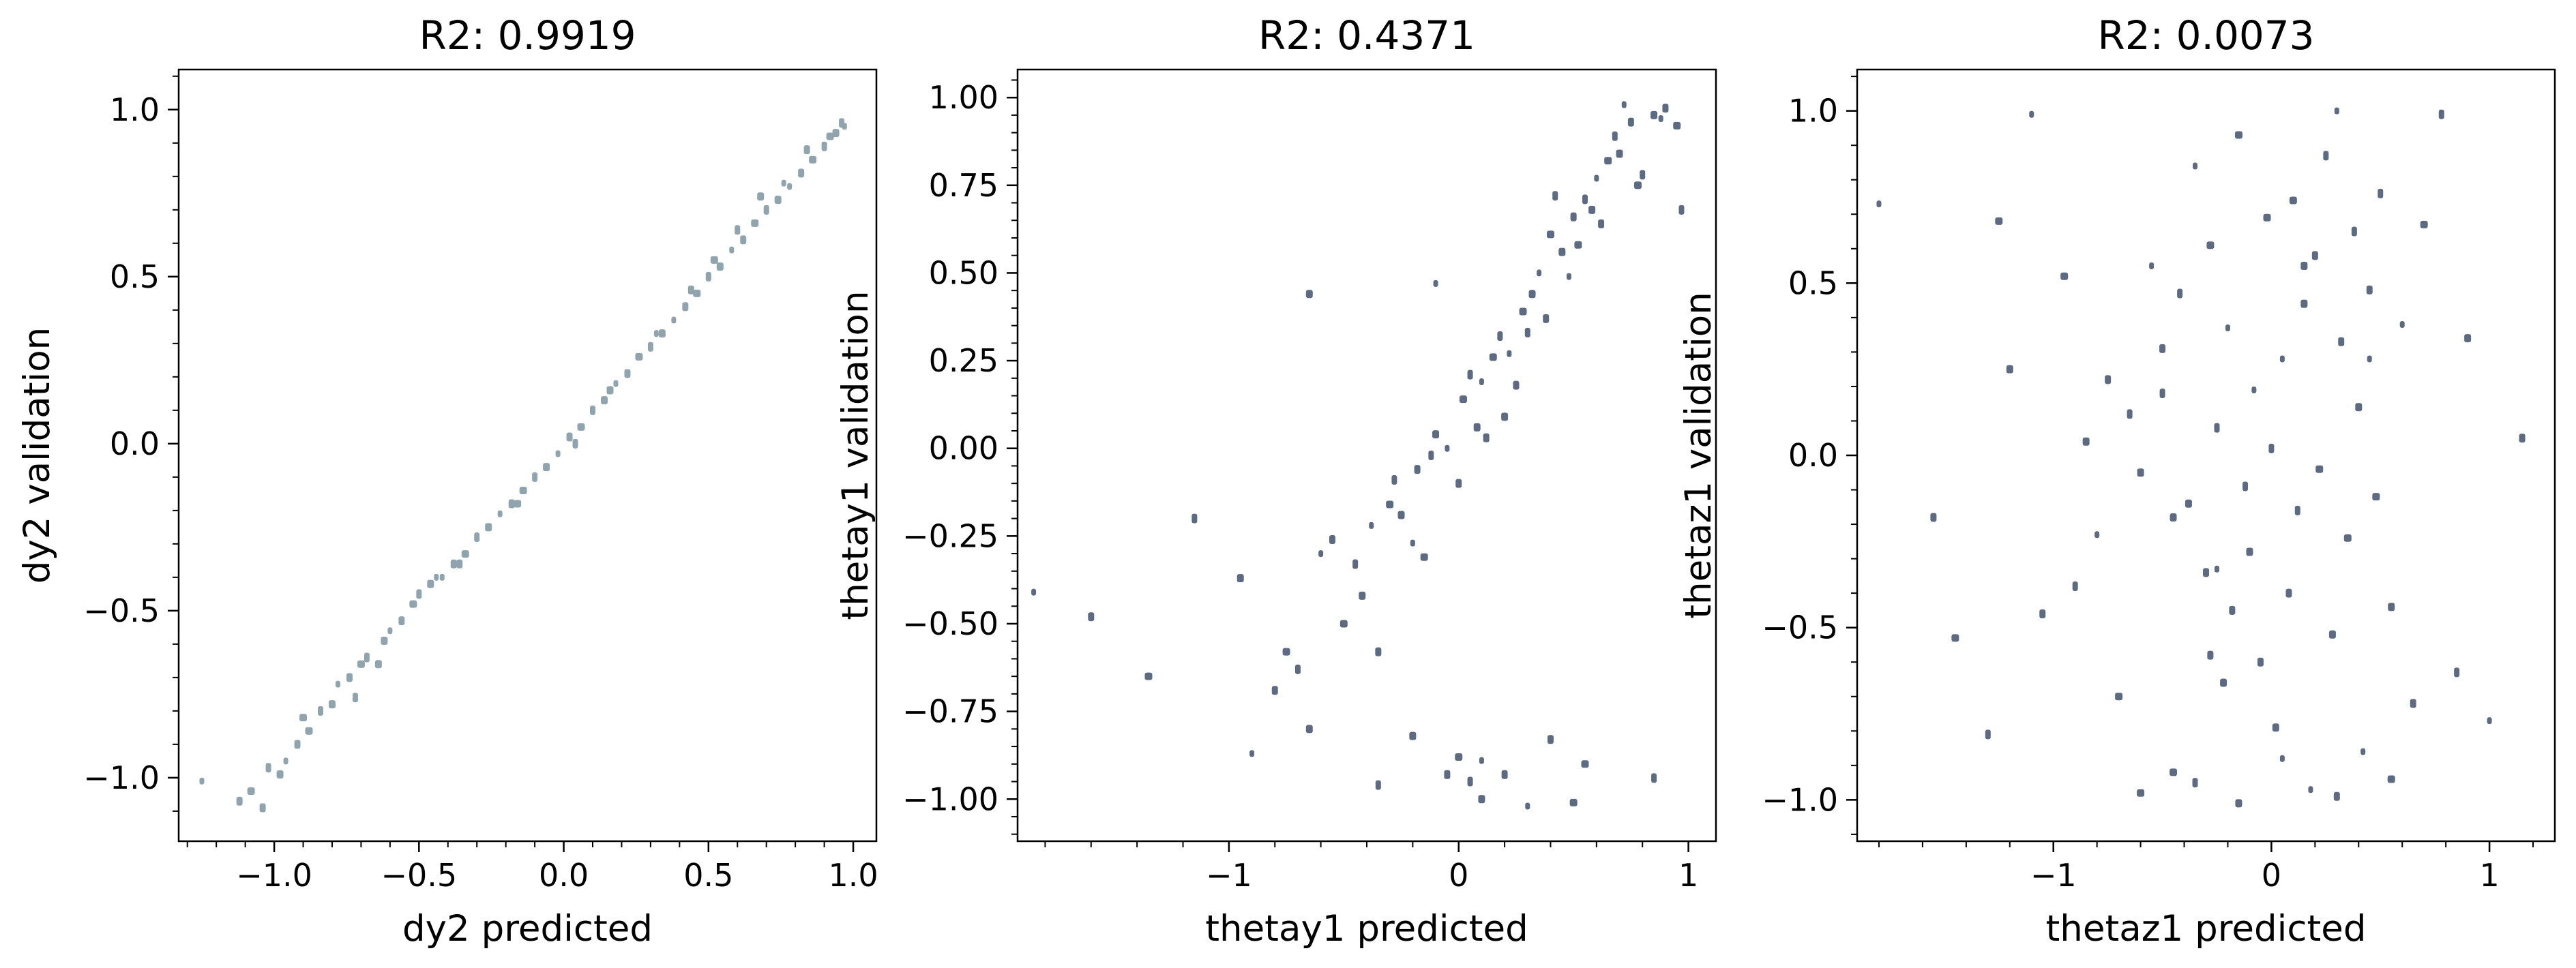  Describe the element at coordinates (2489, 876) in the screenshot. I see `x-tick-label: 1` at that location.